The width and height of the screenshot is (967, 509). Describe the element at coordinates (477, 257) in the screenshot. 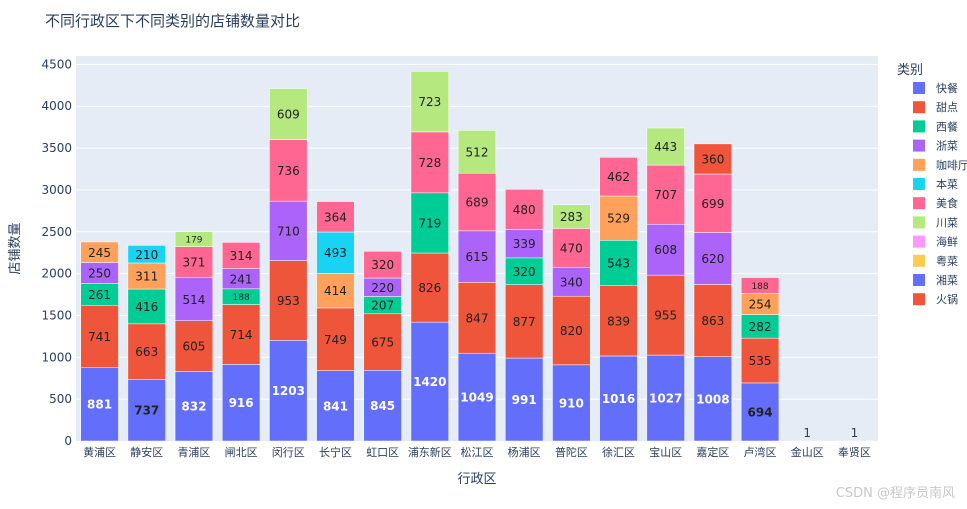

I see `data-label: 615` at that location.